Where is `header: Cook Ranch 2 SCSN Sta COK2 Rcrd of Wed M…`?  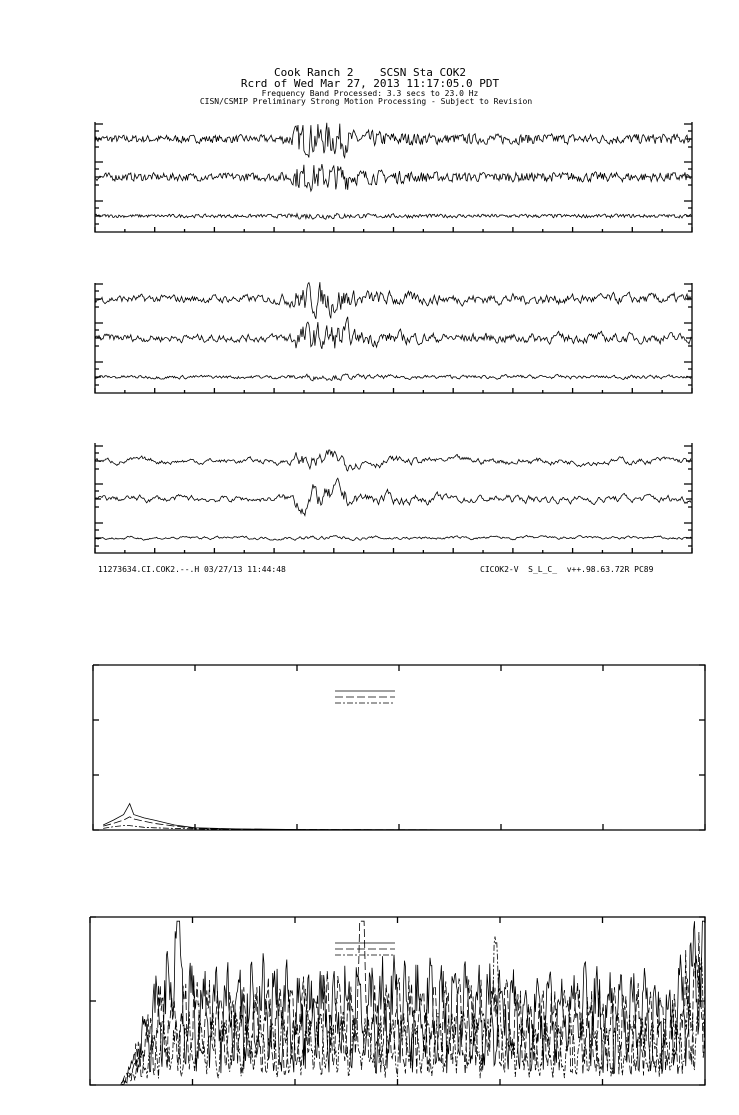
header: Cook Ranch 2 SCSN Sta COK2 Rcrd of Wed M… is located at coordinates (366, 86).